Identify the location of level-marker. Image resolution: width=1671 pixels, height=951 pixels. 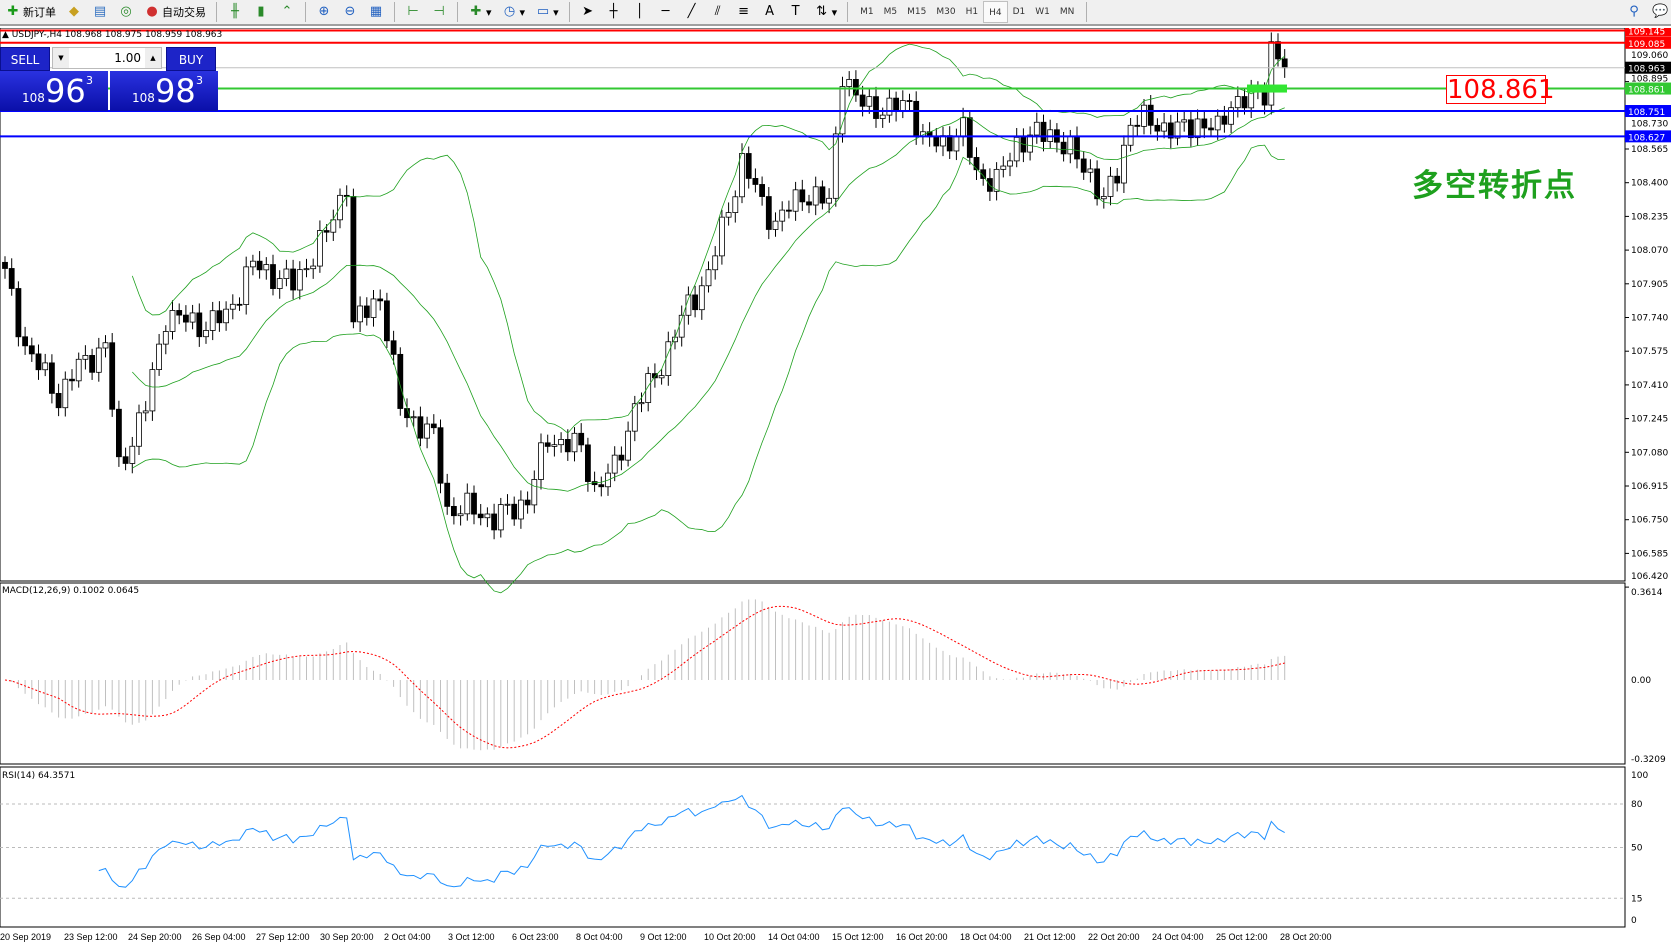
(1267, 88).